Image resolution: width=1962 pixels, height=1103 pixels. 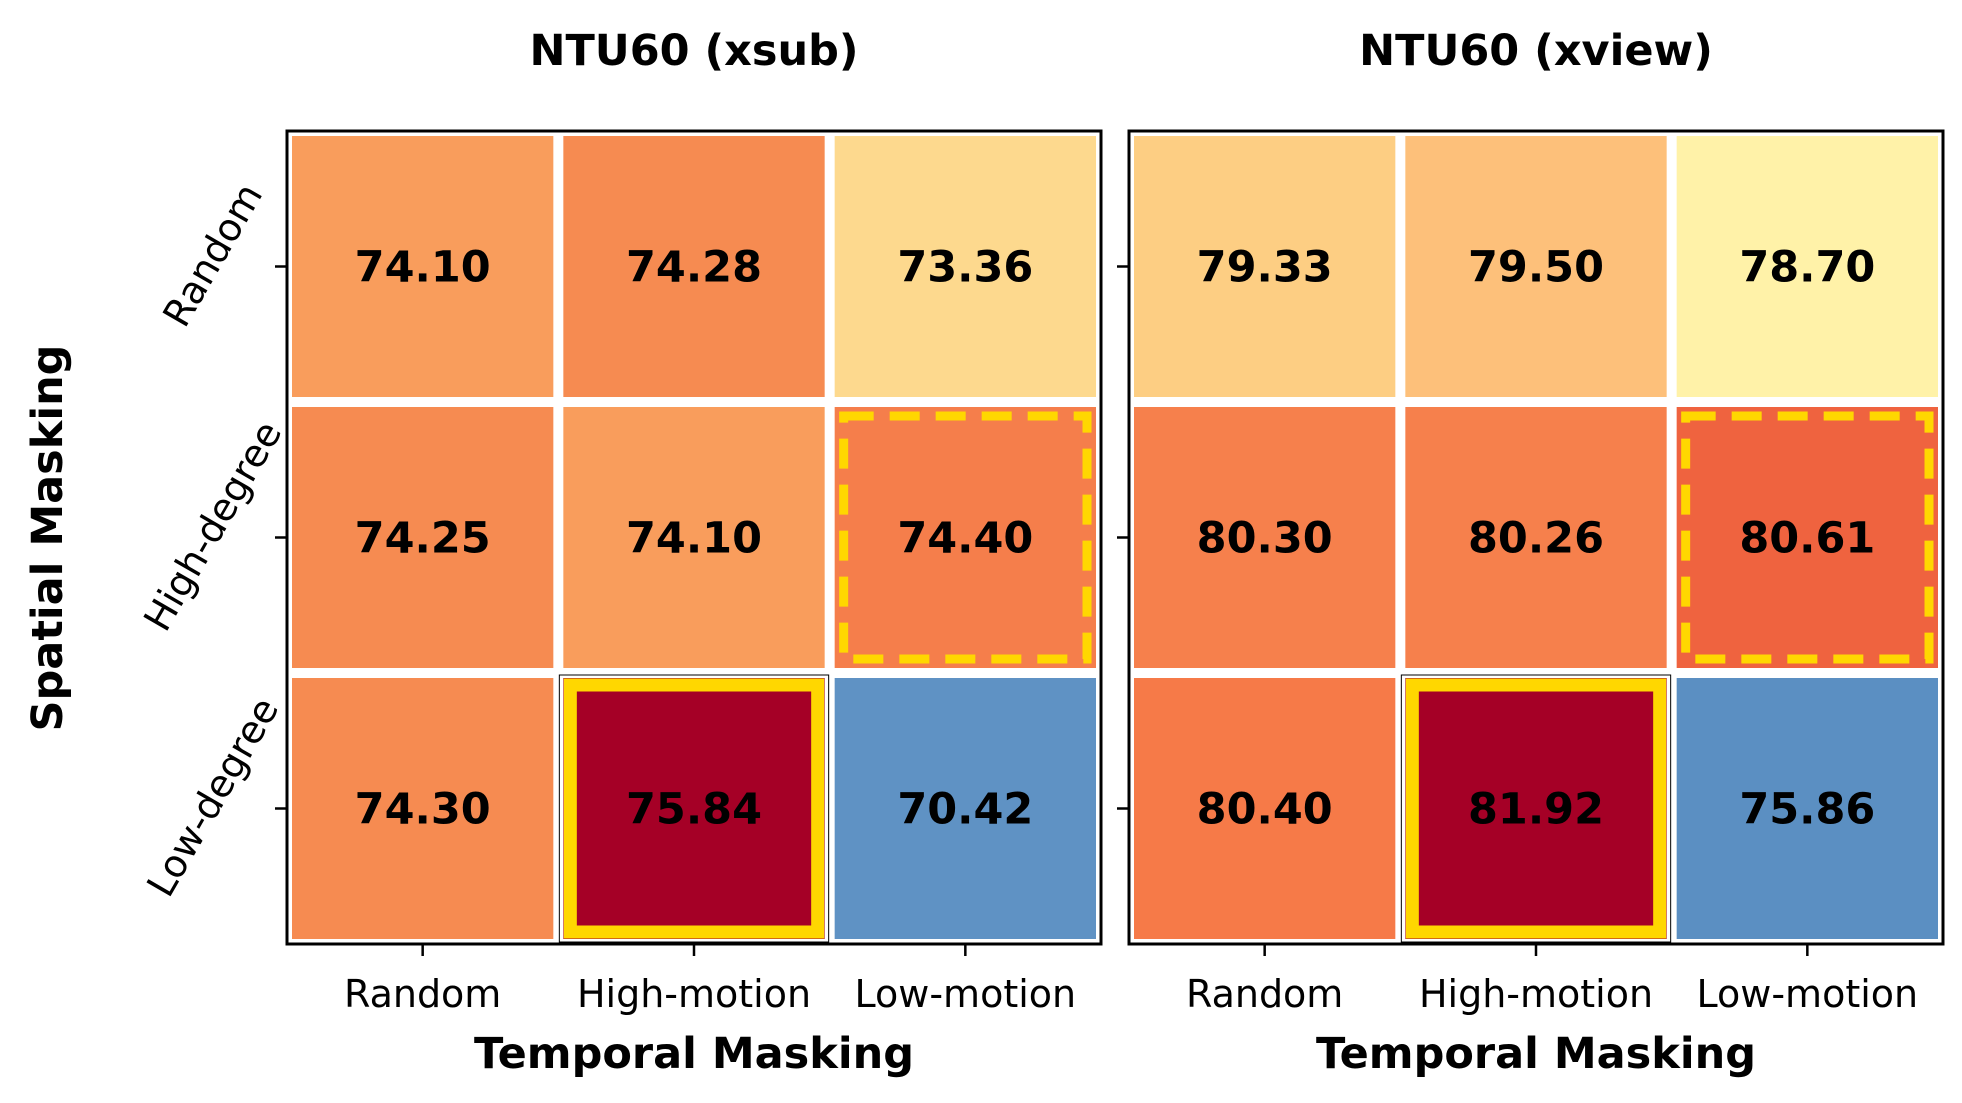 I want to click on cell-value-label: 80.40, so click(x=1265, y=810).